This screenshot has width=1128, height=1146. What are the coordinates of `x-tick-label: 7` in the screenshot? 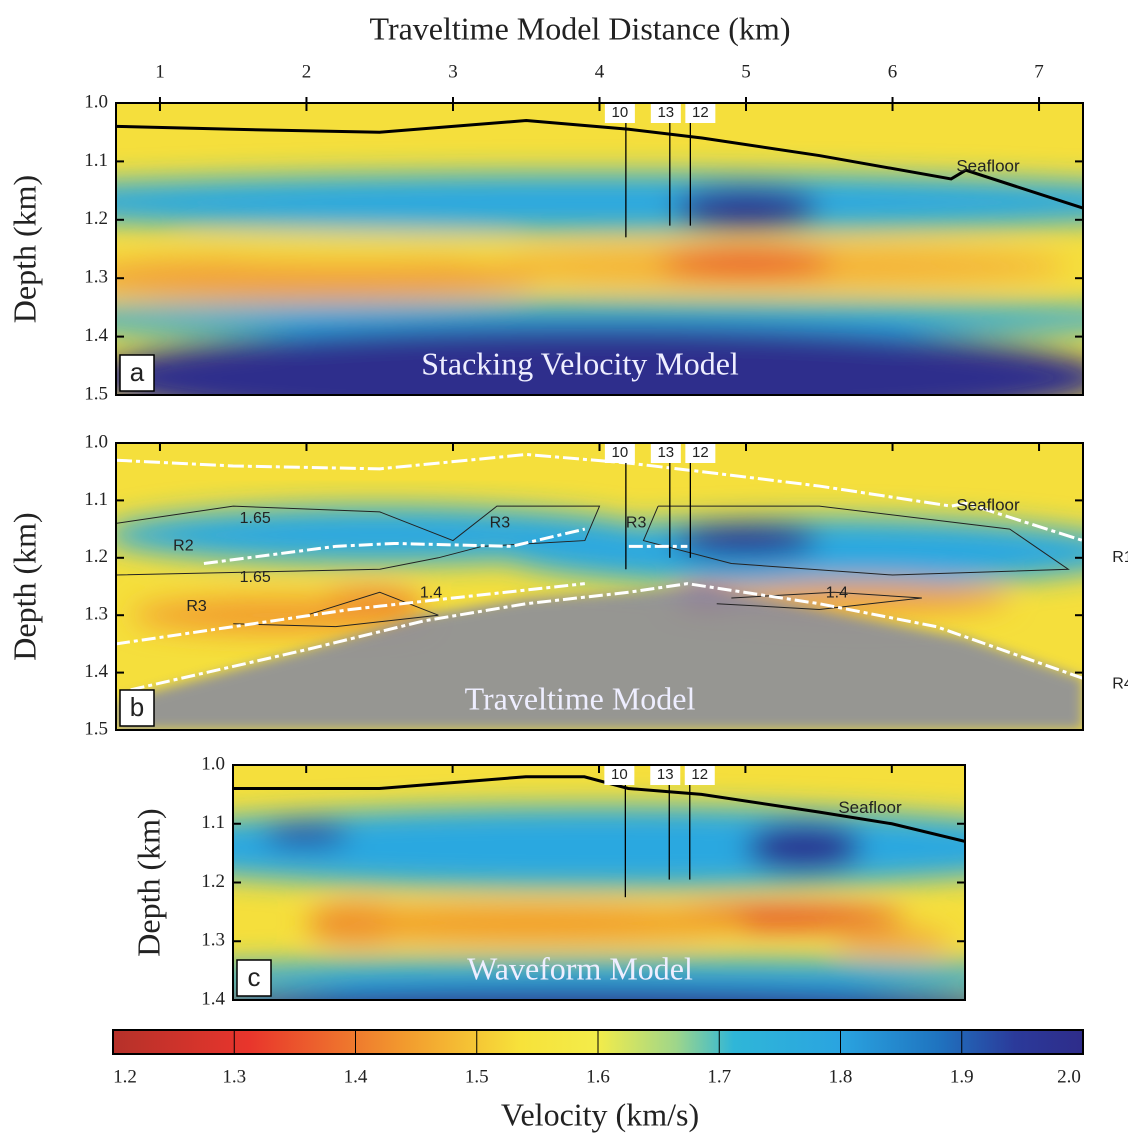 It's located at (1039, 71).